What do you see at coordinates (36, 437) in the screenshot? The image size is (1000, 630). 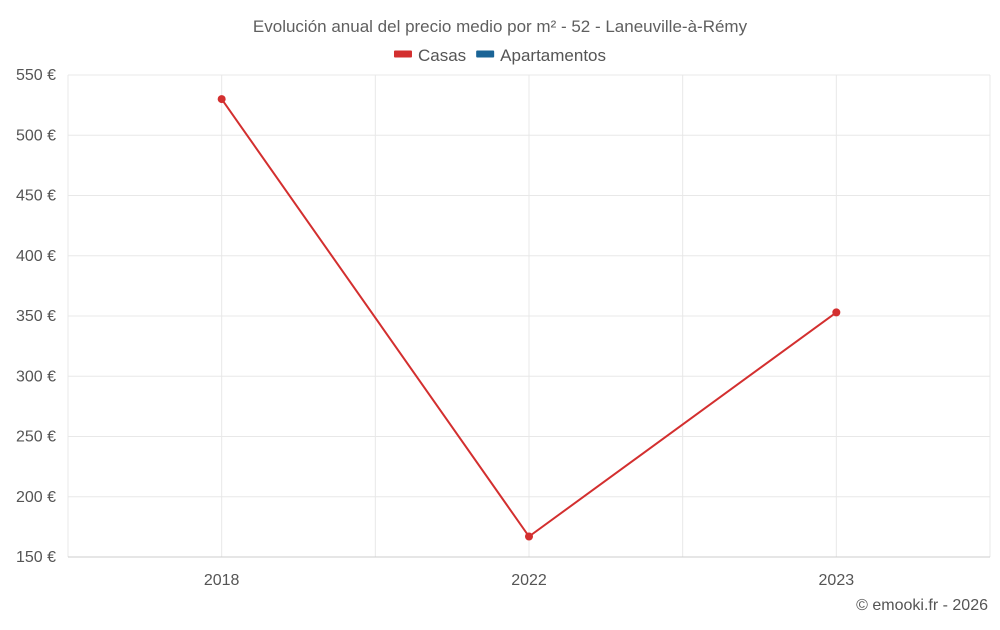 I see `y-tick-label: 250 €` at bounding box center [36, 437].